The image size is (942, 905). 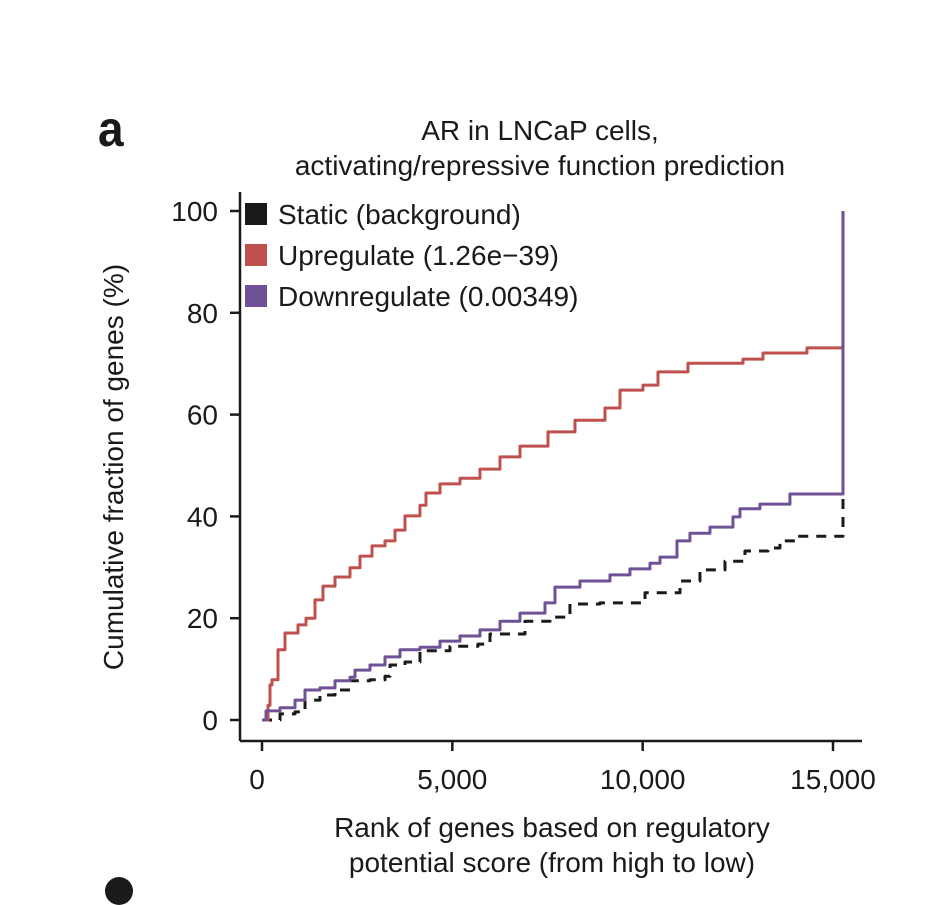 What do you see at coordinates (257, 779) in the screenshot?
I see `x-tick-label: 0` at bounding box center [257, 779].